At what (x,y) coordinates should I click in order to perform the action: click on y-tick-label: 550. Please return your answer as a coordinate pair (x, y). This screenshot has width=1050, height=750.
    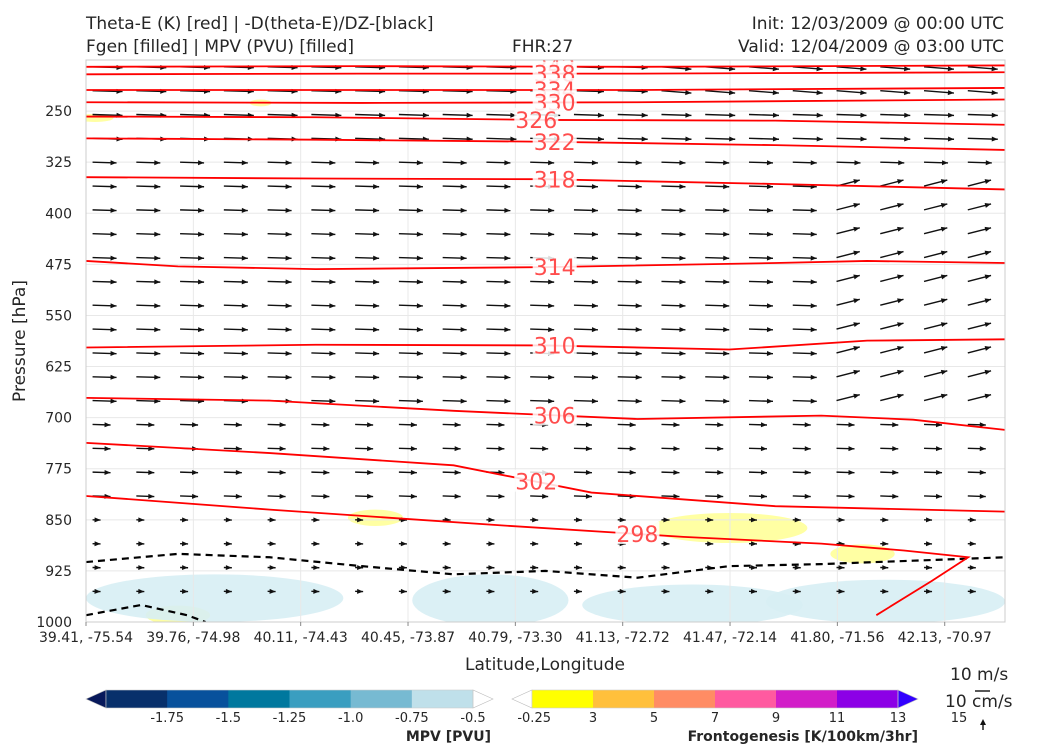
    Looking at the image, I should click on (58, 316).